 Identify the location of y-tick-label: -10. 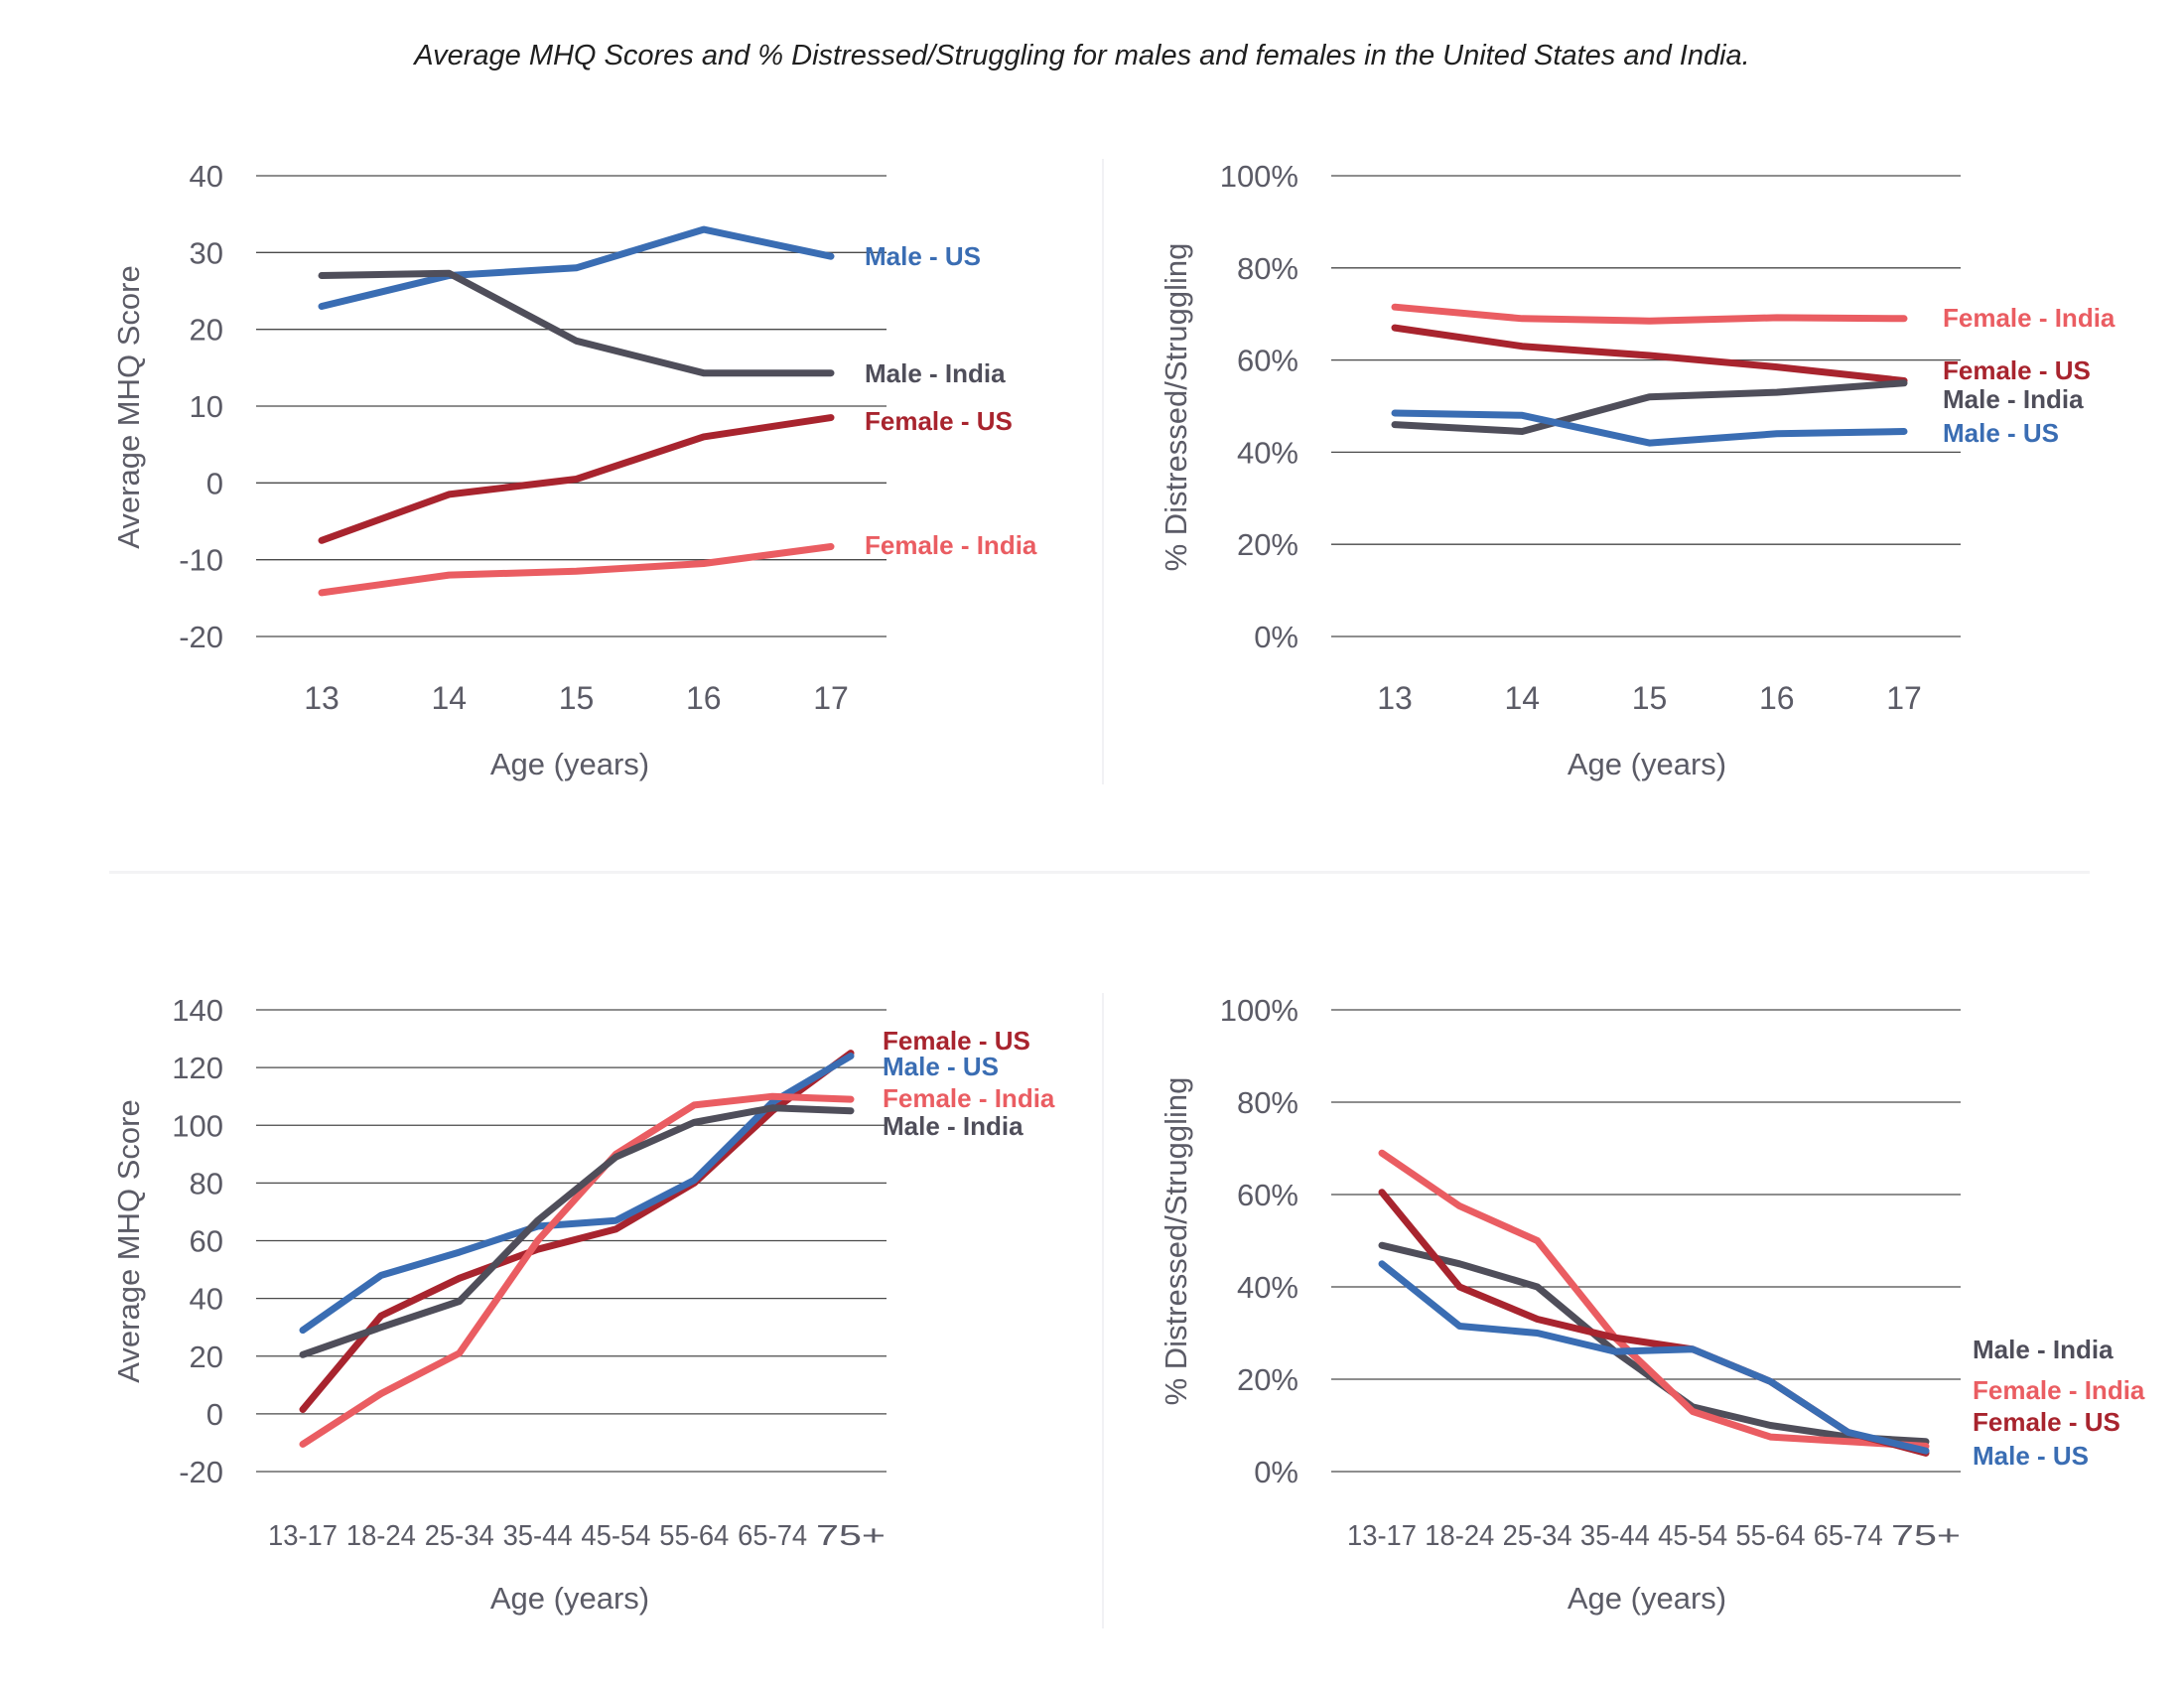
(201, 561).